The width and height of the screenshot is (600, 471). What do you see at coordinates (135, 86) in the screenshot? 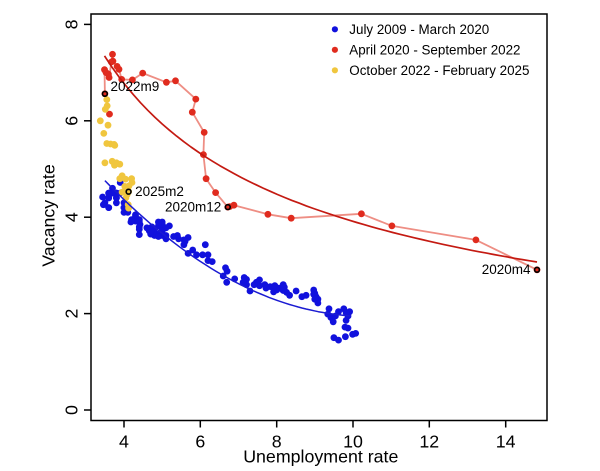
I see `svg-text: 2022m9` at bounding box center [135, 86].